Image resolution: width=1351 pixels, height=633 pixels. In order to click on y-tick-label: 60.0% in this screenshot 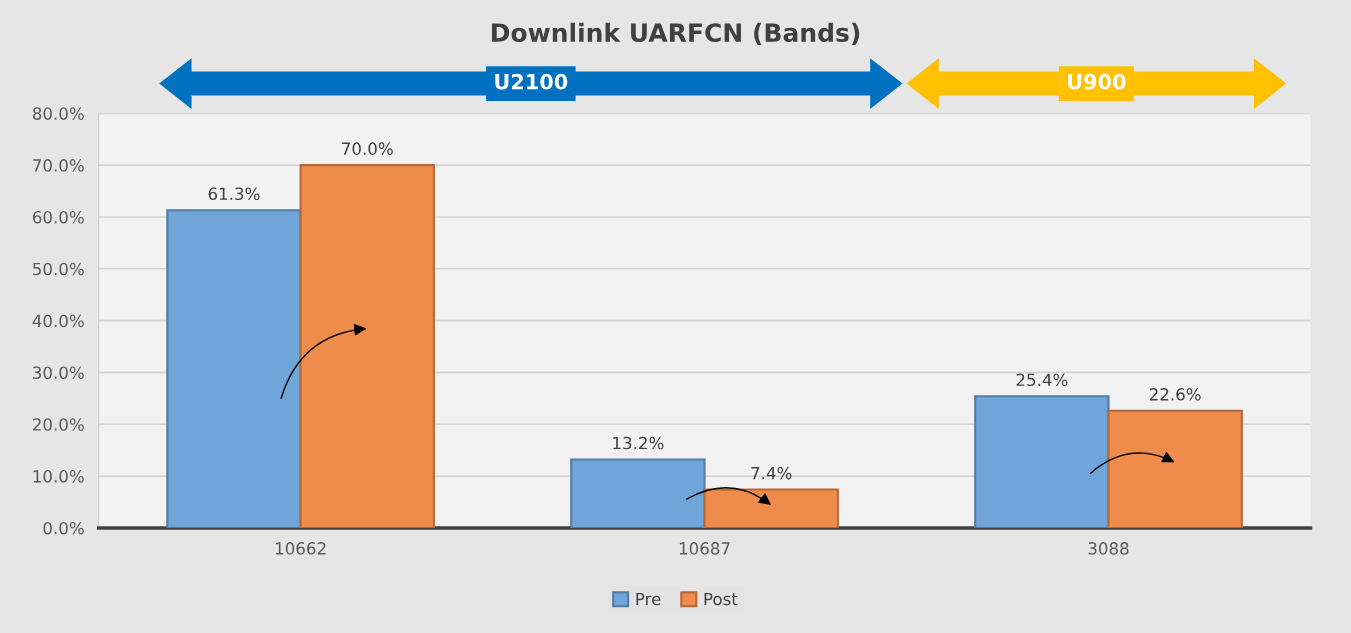, I will do `click(58, 217)`.